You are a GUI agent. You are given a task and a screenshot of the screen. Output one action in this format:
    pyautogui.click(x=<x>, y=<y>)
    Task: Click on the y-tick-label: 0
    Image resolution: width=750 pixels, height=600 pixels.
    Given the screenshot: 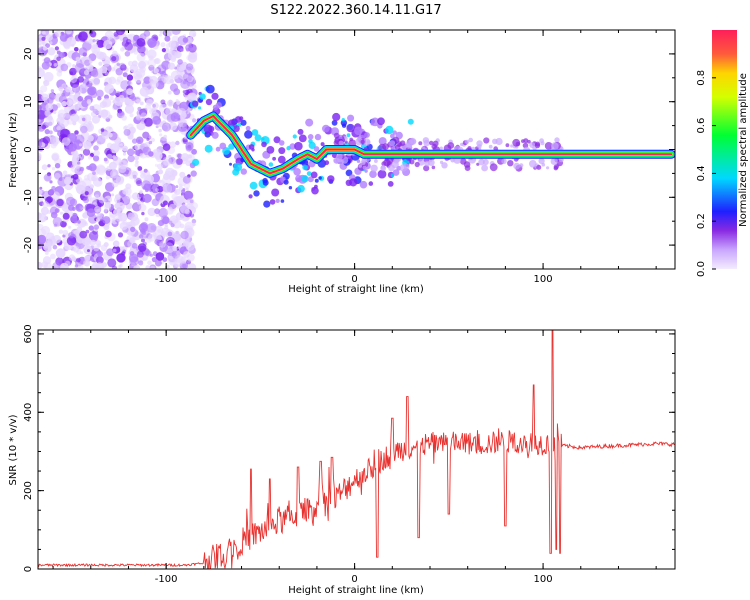 What is the action you would take?
    pyautogui.click(x=28, y=569)
    